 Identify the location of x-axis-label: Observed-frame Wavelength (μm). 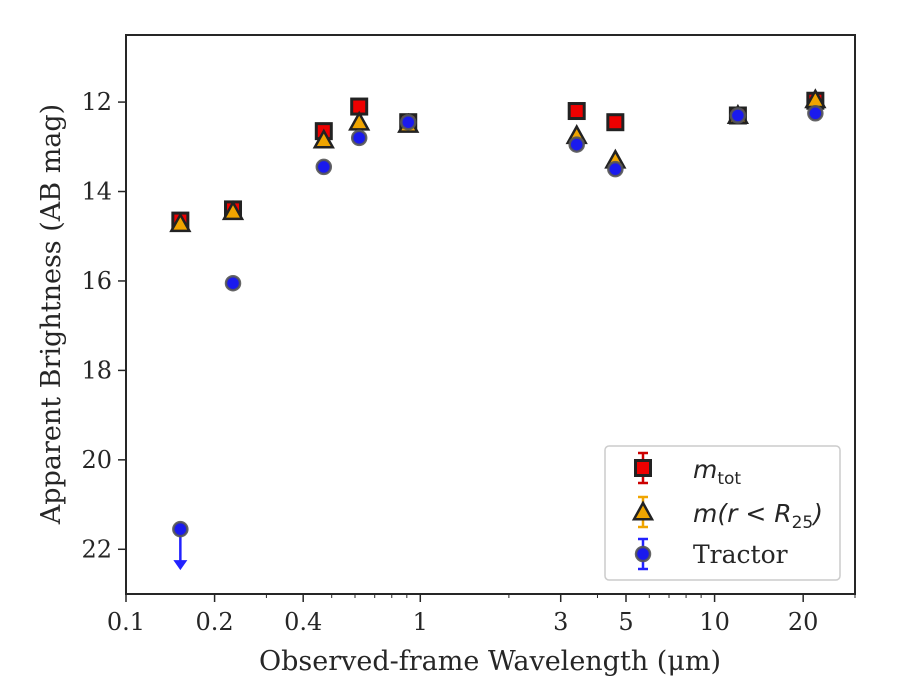
(490, 661).